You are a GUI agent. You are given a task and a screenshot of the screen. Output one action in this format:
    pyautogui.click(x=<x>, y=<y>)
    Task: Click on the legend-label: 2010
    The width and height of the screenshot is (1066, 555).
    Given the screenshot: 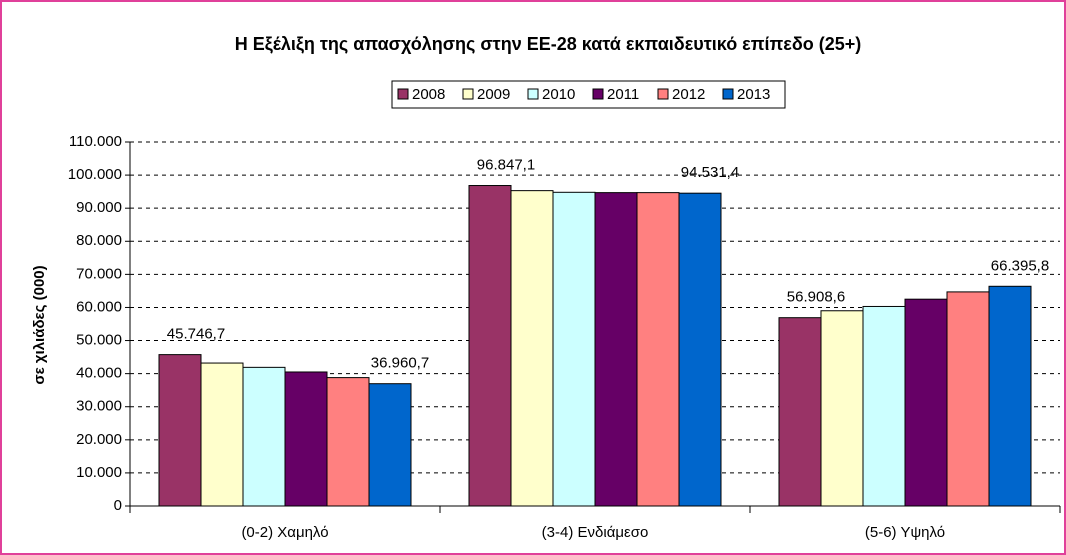 What is the action you would take?
    pyautogui.click(x=558, y=94)
    